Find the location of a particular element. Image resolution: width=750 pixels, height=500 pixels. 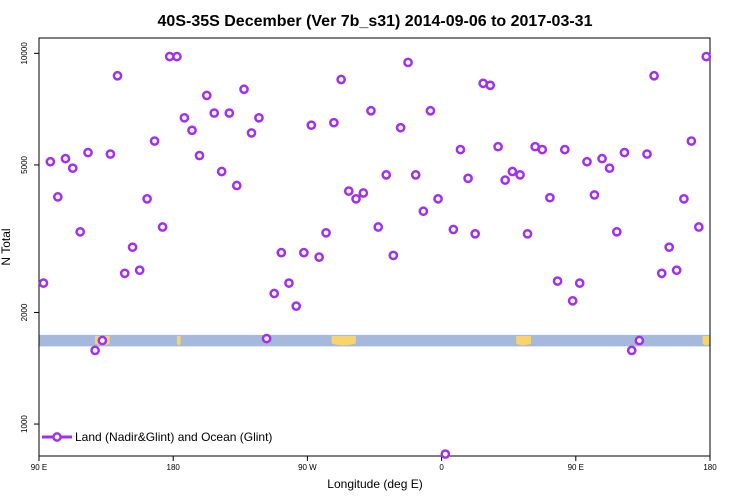

y-tick-label: 2000 is located at coordinates (24, 312).